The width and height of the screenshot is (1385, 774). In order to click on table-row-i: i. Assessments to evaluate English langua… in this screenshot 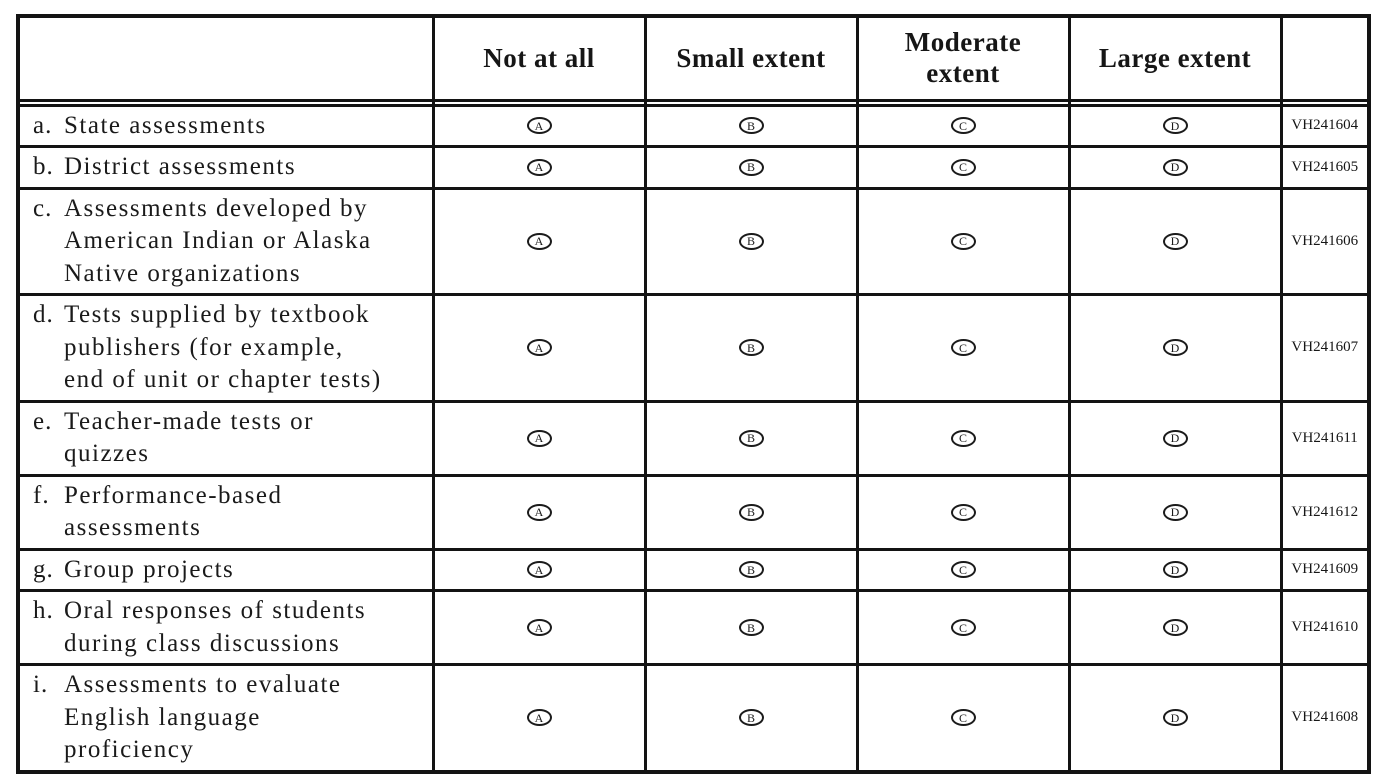, I will do `click(693, 718)`.